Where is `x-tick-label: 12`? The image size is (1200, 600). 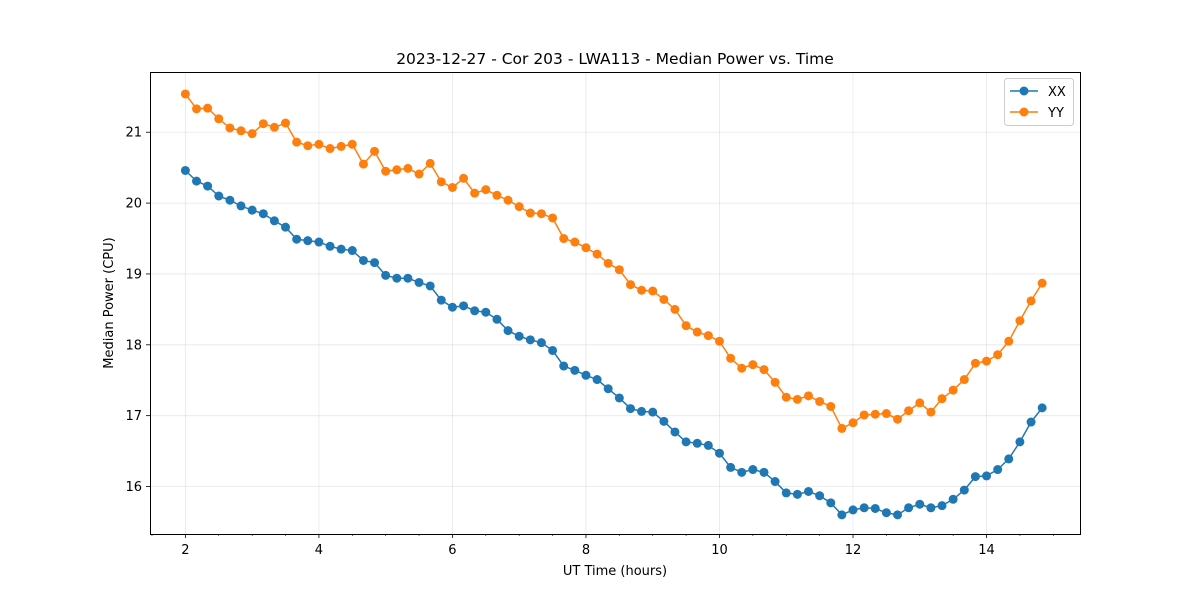
x-tick-label: 12 is located at coordinates (853, 550).